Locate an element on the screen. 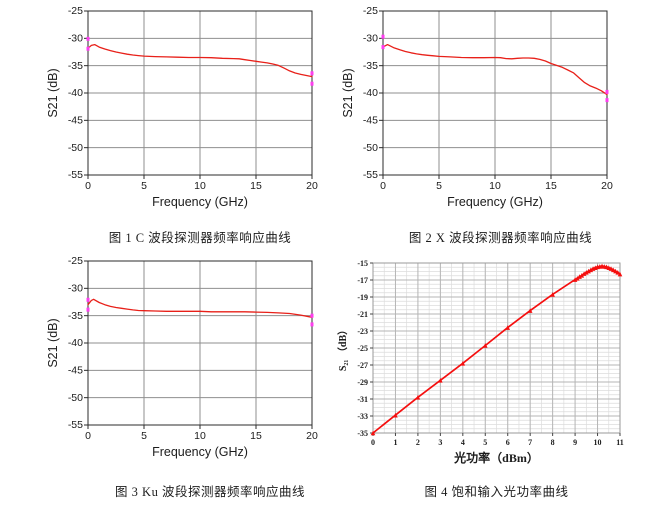  svg-text: -33 is located at coordinates (362, 416).